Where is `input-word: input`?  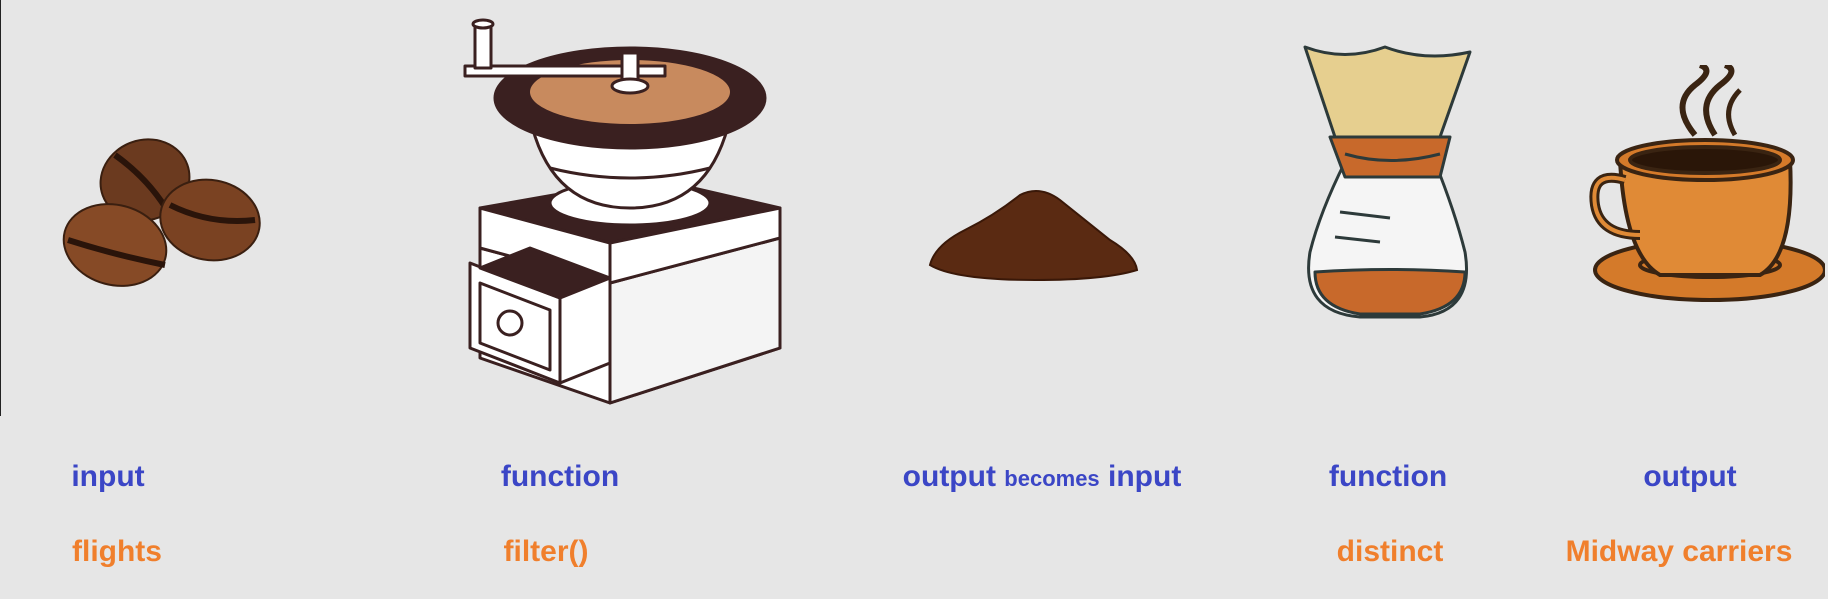 input-word: input is located at coordinates (1145, 476).